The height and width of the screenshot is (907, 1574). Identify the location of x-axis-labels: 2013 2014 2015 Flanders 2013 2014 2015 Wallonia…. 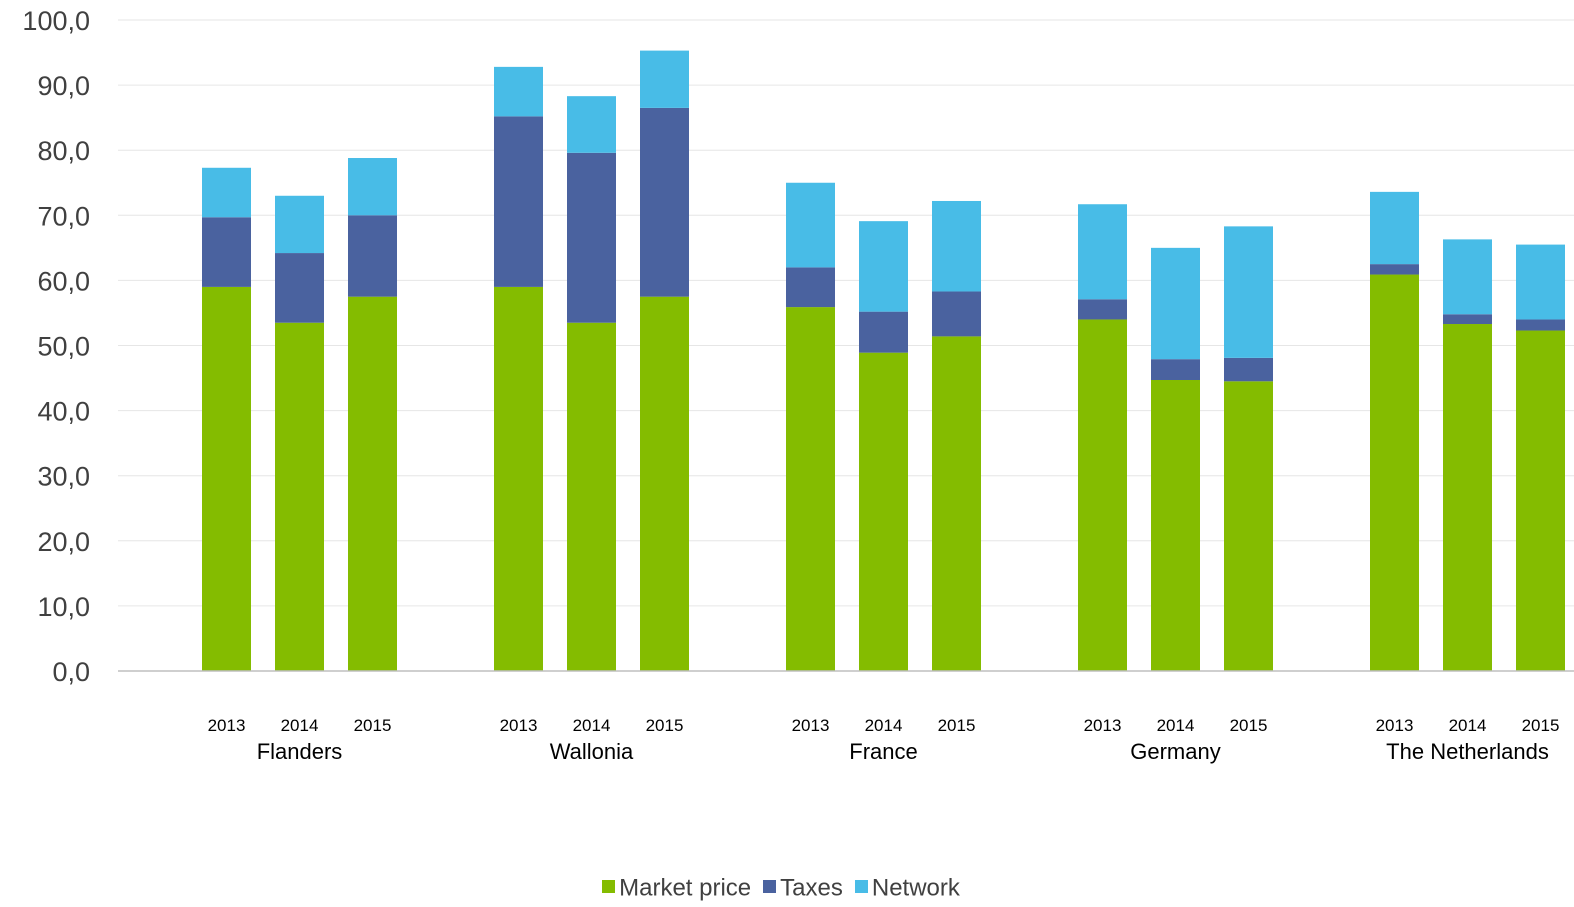
(884, 740).